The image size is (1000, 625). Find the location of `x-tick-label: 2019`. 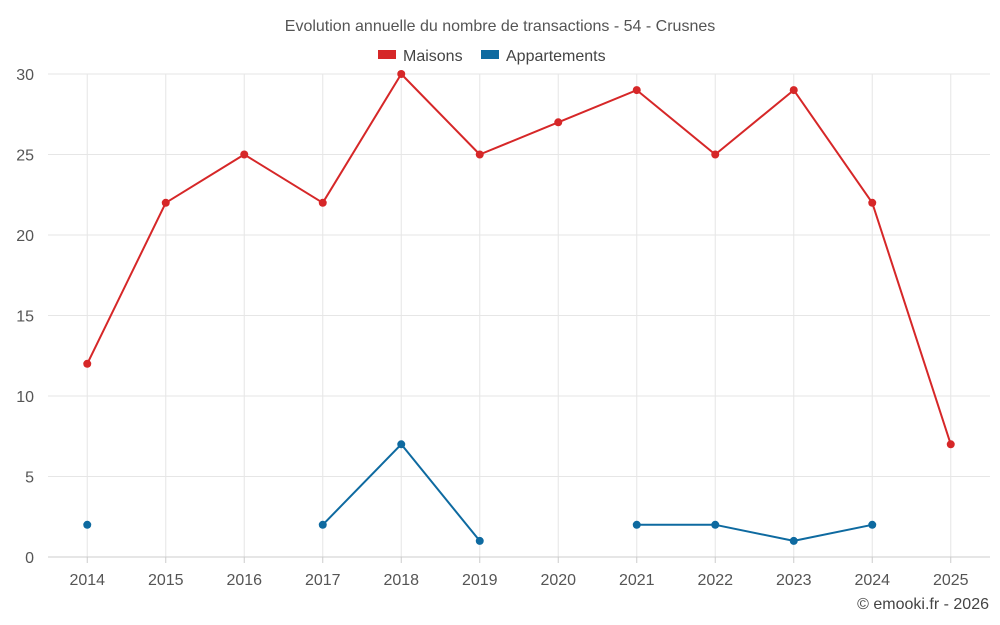

x-tick-label: 2019 is located at coordinates (480, 580).